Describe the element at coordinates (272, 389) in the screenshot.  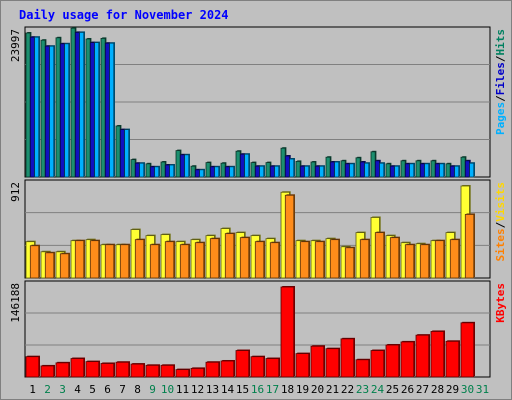
I see `day-label: 17` at that location.